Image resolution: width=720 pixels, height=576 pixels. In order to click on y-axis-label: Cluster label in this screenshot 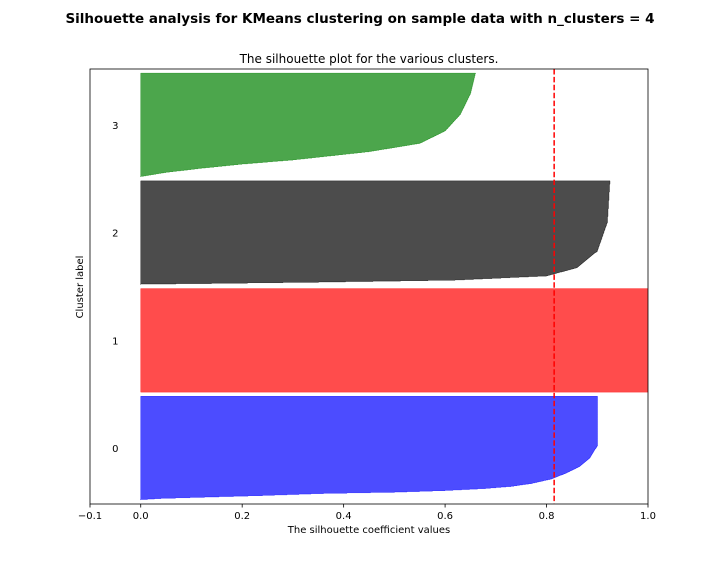, I will do `click(80, 287)`.